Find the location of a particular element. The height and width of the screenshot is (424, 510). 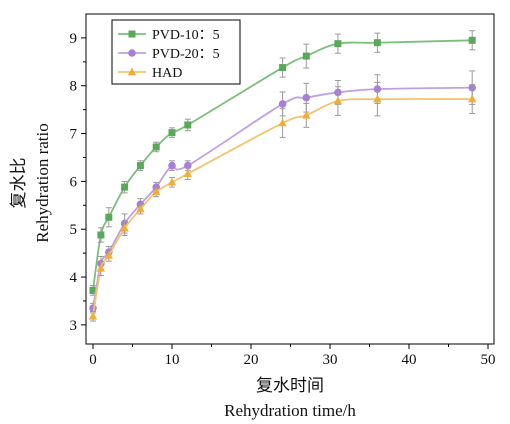

x-tick-label: 0 is located at coordinates (93, 360).